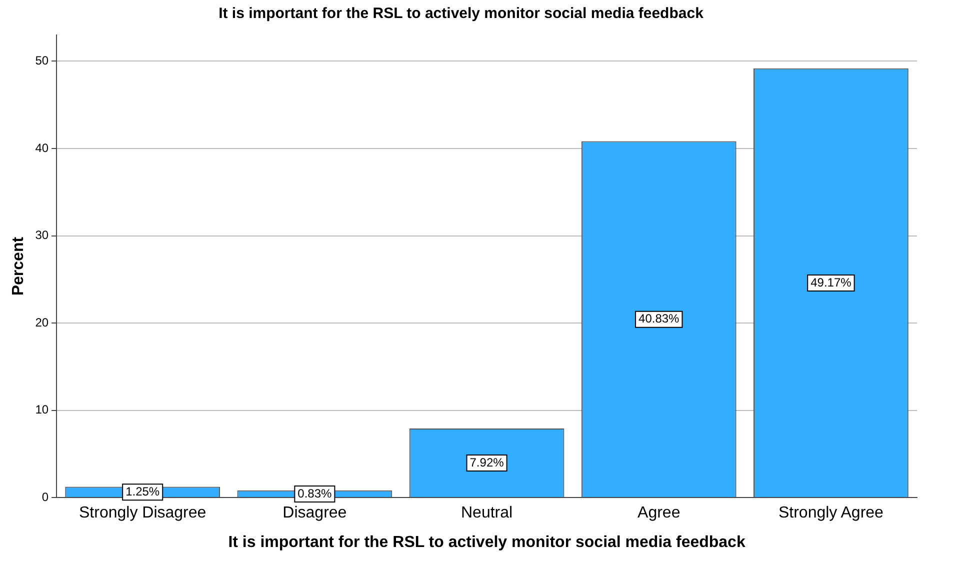 This screenshot has width=957, height=561. I want to click on y-tick-label: 40, so click(42, 147).